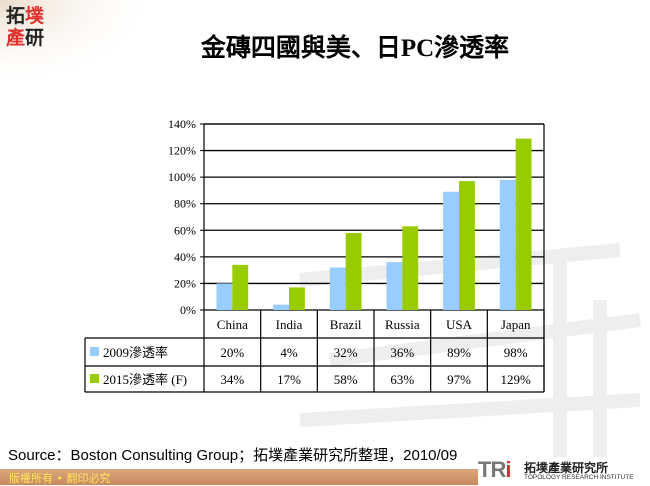 Image resolution: width=650 pixels, height=486 pixels. What do you see at coordinates (135, 352) in the screenshot?
I see `legend-label: 2009滲透率` at bounding box center [135, 352].